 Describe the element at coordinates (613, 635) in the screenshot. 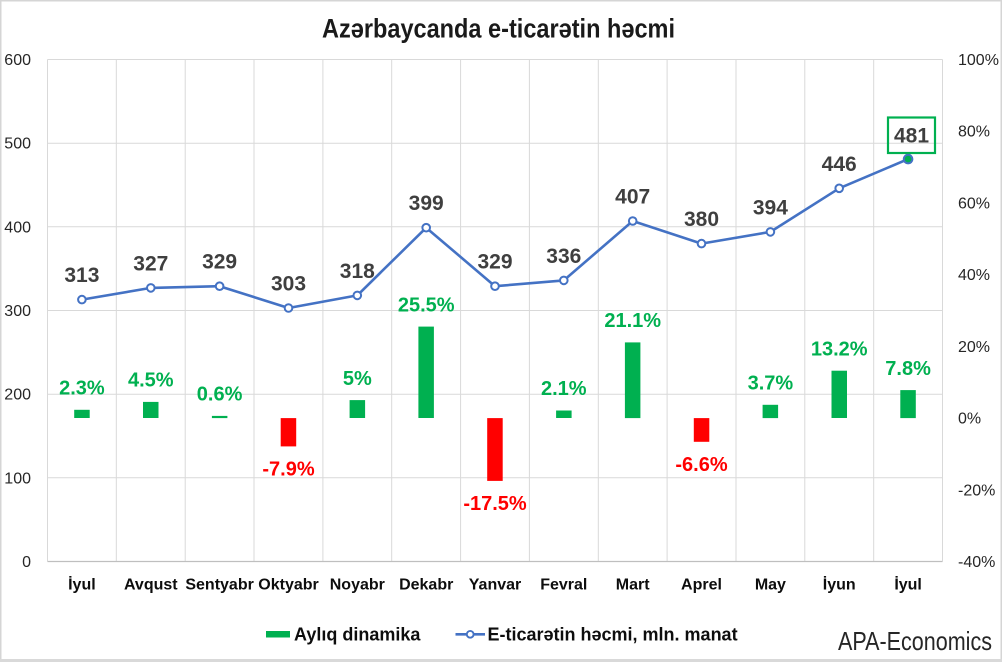

I see `svg-text: E-ticarətin həcmi, mln. manat` at that location.